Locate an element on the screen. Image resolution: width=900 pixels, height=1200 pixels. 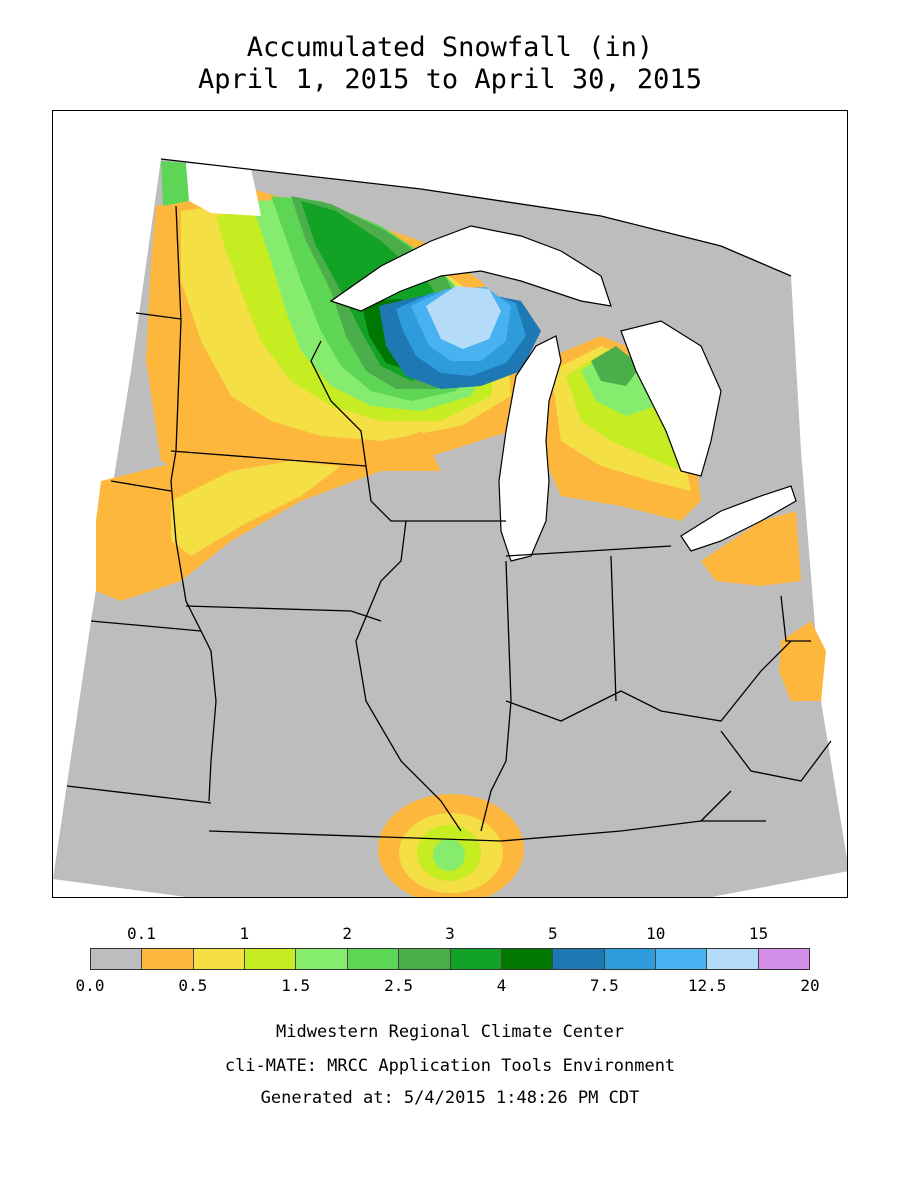
legend-top-label: 15 is located at coordinates (758, 933).